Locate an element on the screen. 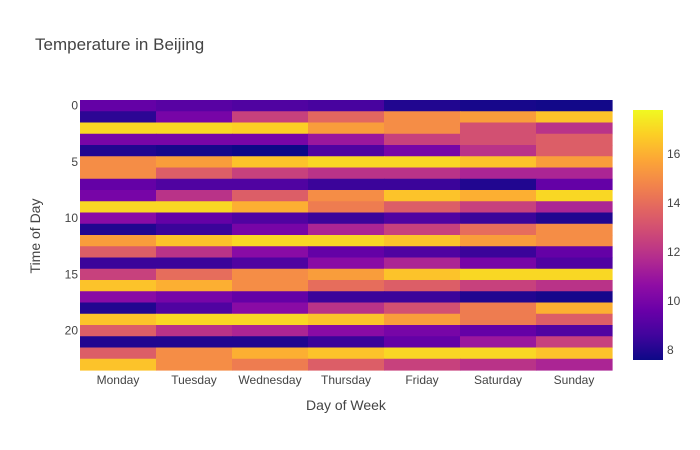 This screenshot has height=450, width=700. colorbar-tick-label: 8 is located at coordinates (670, 350).